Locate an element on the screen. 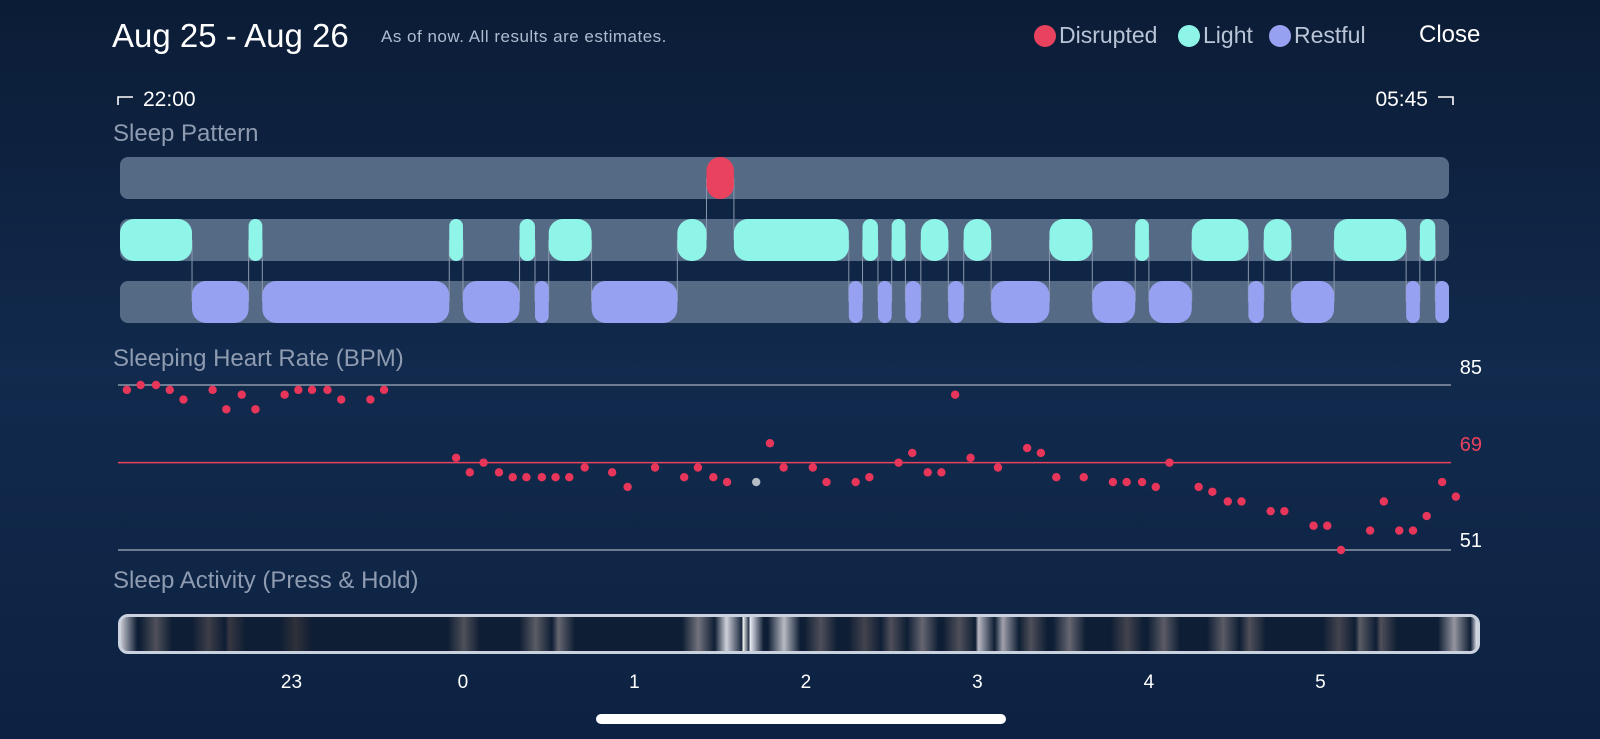 This screenshot has width=1600, height=739. legend-disrupted: Disrupted is located at coordinates (1095, 35).